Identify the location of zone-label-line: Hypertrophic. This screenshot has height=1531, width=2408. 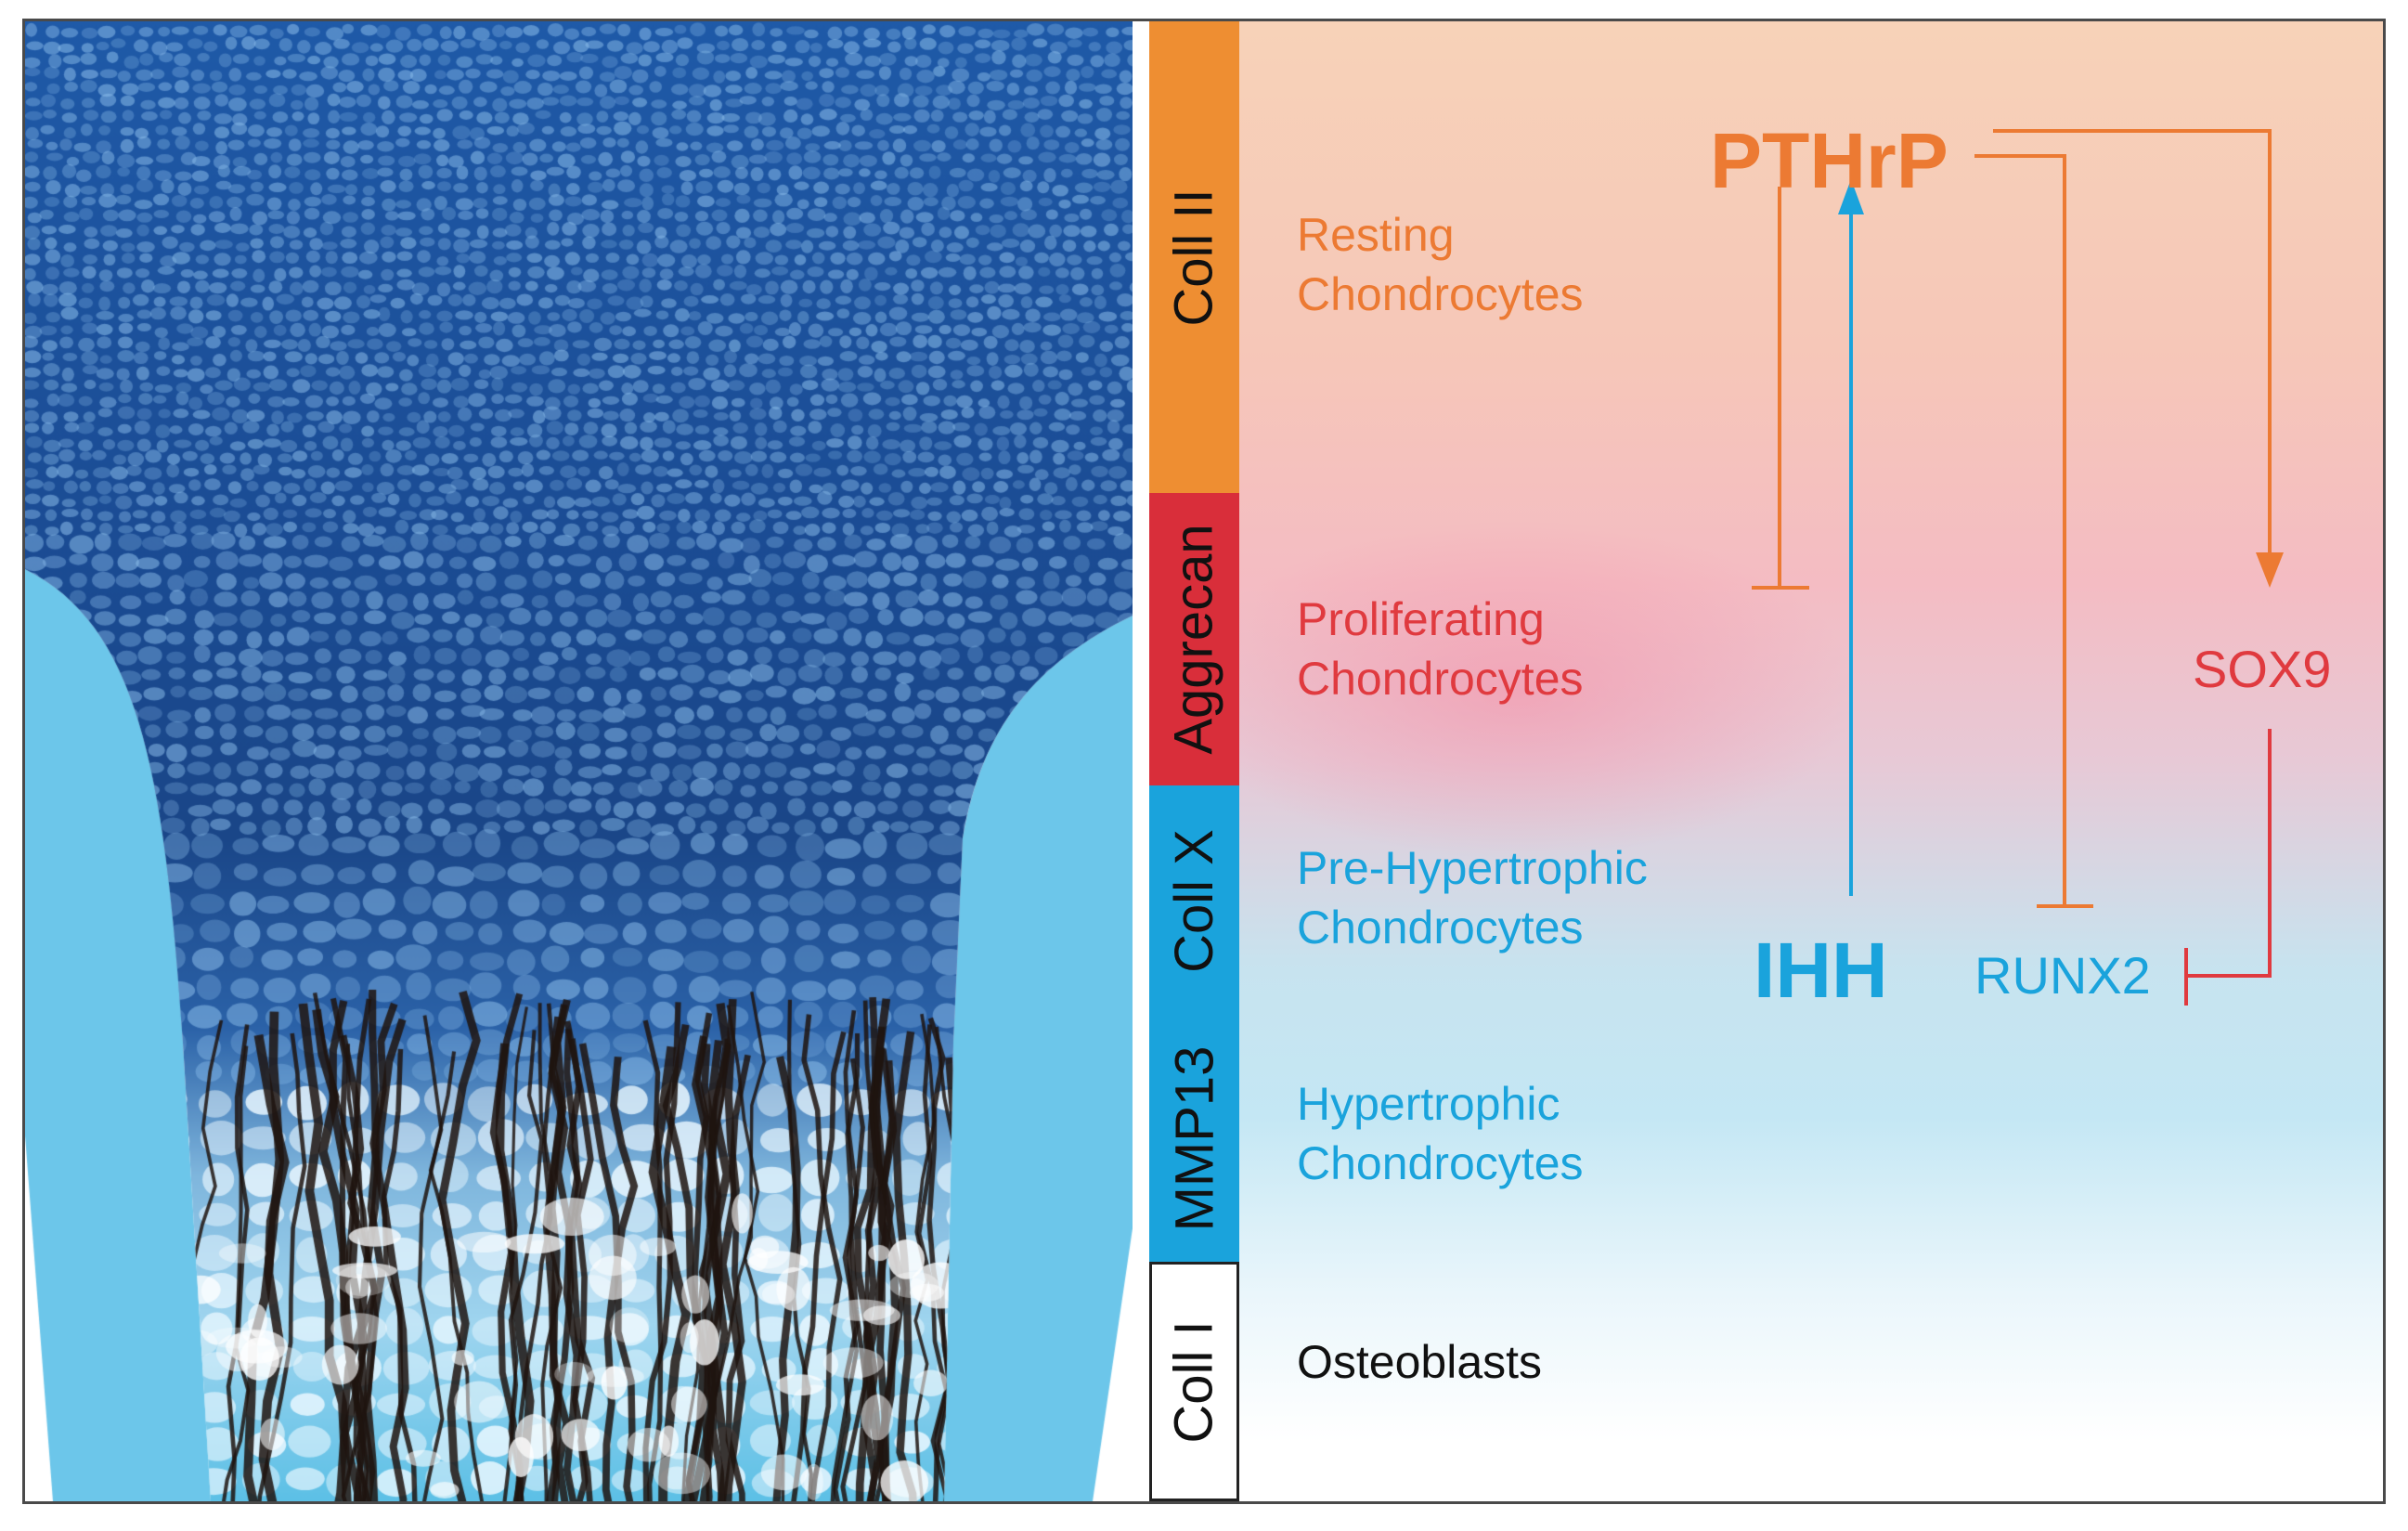
(1428, 1104).